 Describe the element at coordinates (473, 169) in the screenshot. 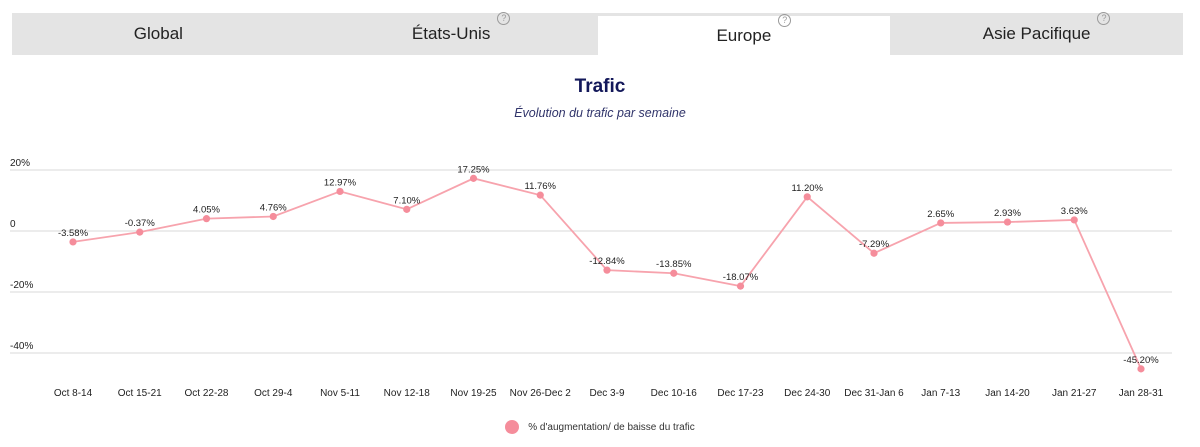

I see `data-label: 17.25%` at that location.